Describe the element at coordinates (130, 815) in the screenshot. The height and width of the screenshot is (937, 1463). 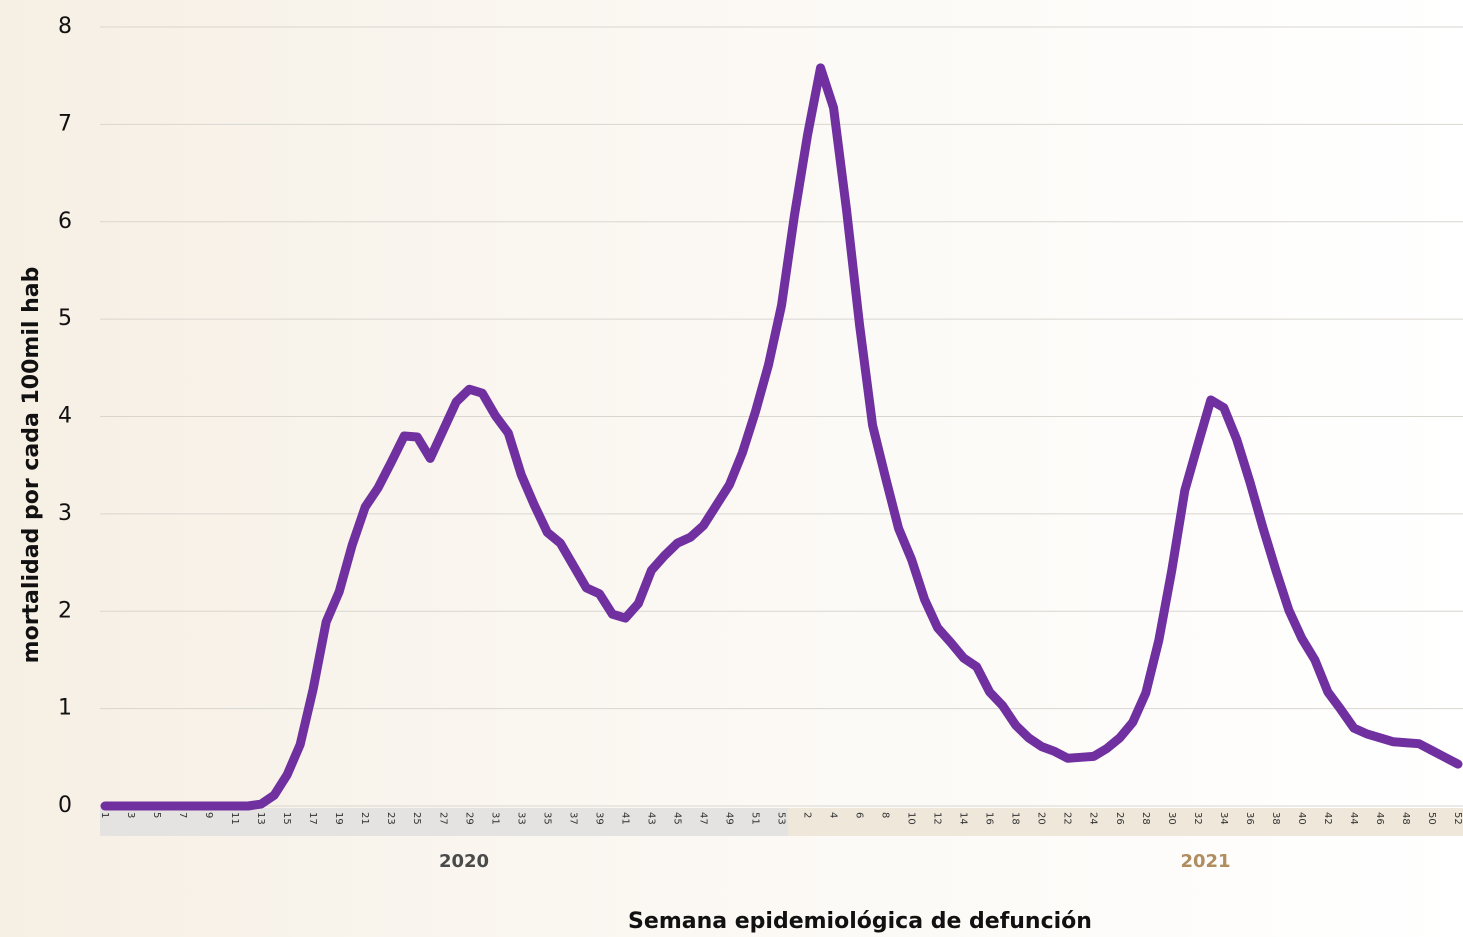
I see `x-tick-label: 3` at that location.